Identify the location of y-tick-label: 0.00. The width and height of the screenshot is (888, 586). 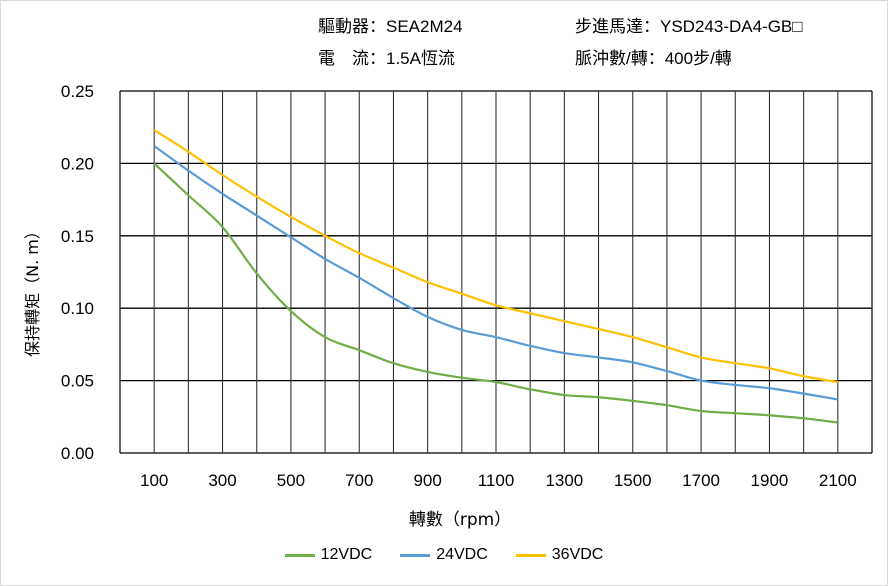
(77, 453).